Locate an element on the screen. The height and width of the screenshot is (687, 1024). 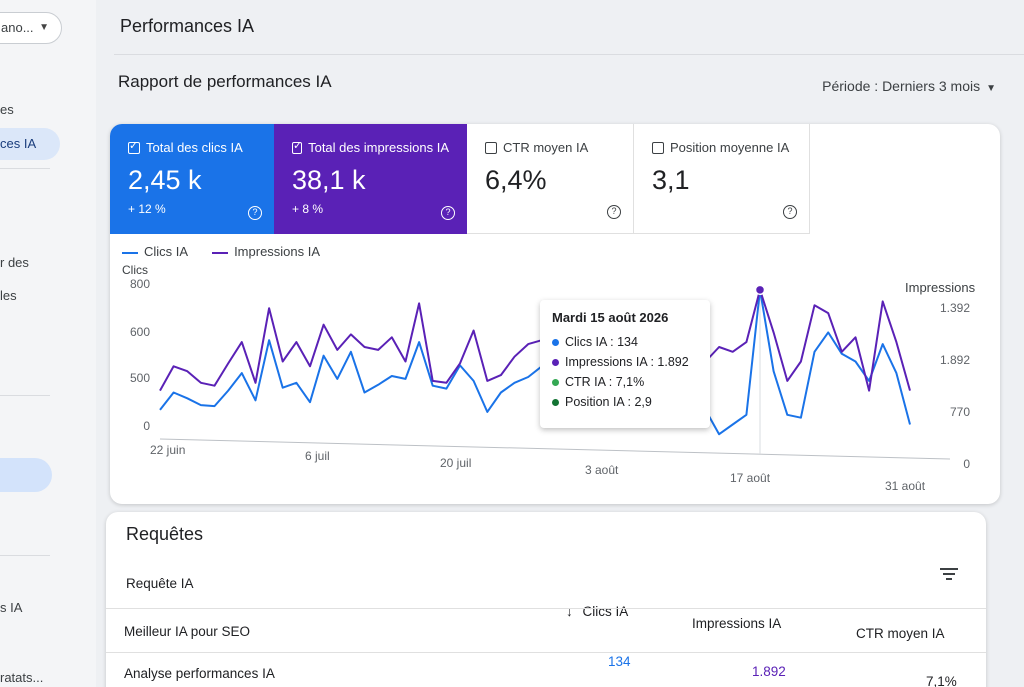
y-tick-left: 800 is located at coordinates (140, 284).